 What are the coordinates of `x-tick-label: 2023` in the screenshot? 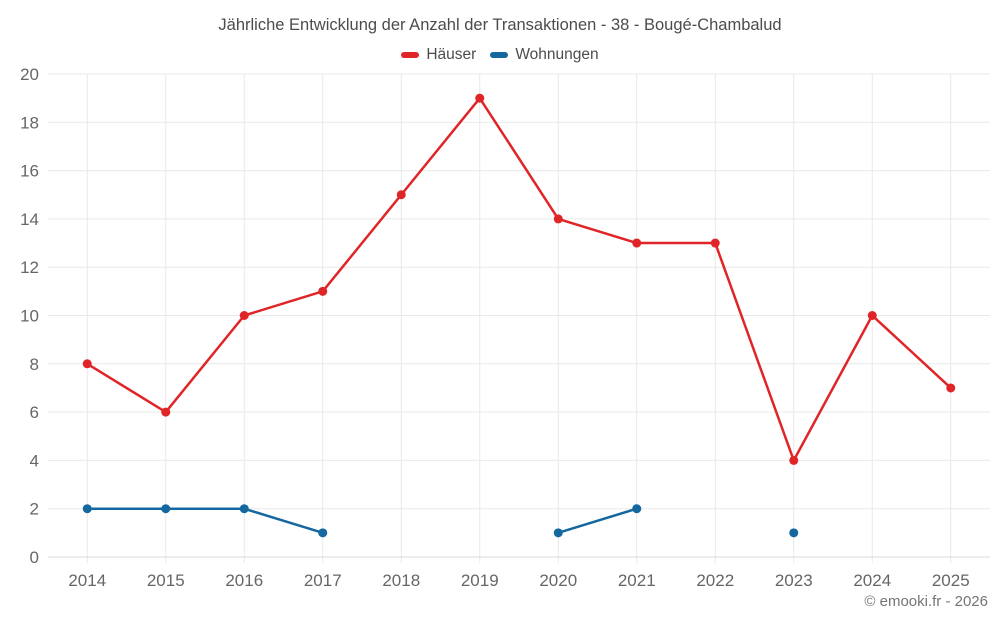 It's located at (794, 580).